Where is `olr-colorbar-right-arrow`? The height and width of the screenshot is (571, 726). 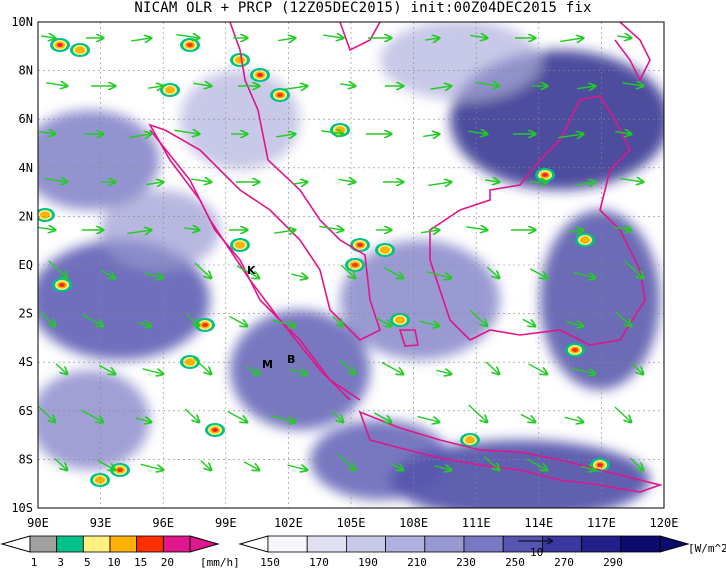
olr-colorbar-right-arrow is located at coordinates (674, 544).